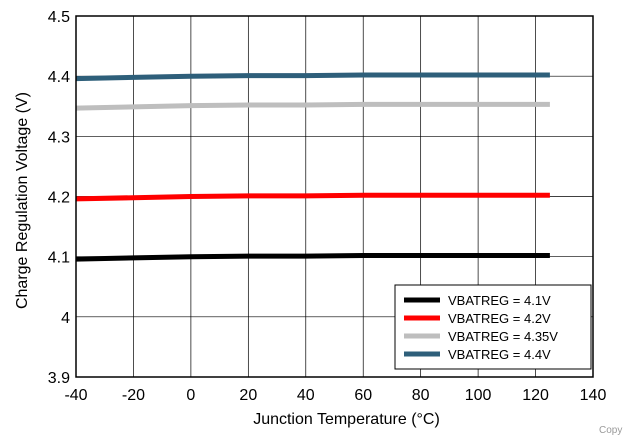  What do you see at coordinates (59, 77) in the screenshot?
I see `y-tick-label: 4.4` at bounding box center [59, 77].